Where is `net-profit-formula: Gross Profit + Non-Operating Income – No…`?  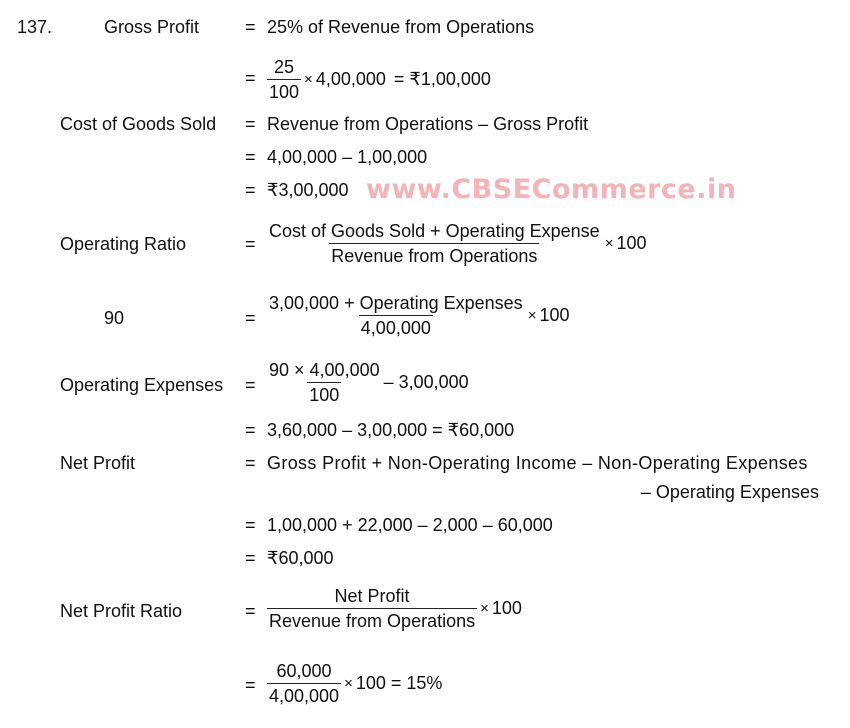 net-profit-formula: Gross Profit + Non-Operating Income – No… is located at coordinates (537, 463).